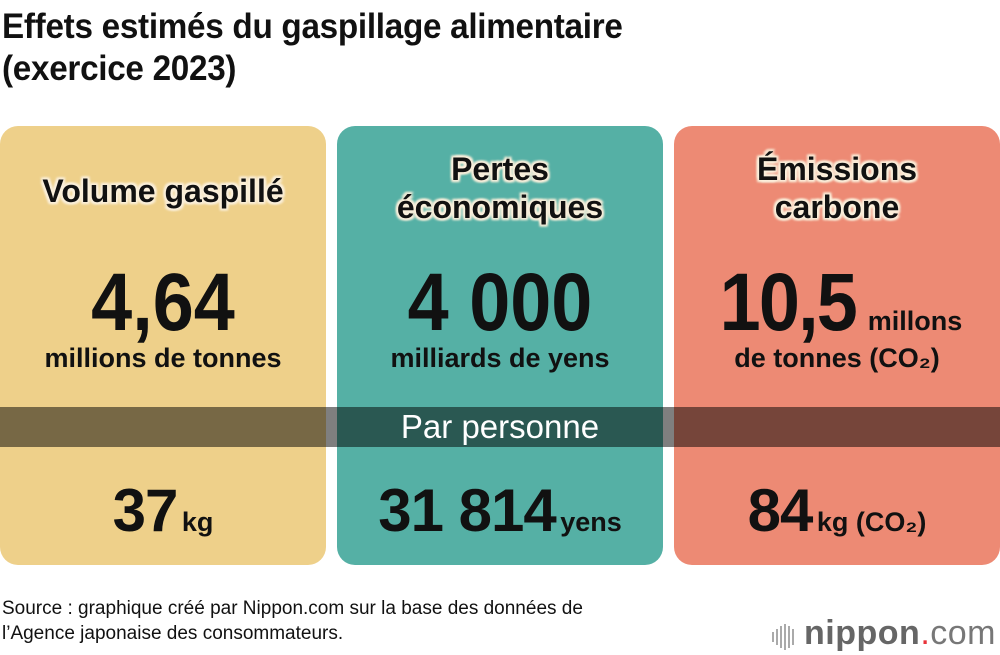  Describe the element at coordinates (500, 188) in the screenshot. I see `card-title: Pertes économiques` at that location.